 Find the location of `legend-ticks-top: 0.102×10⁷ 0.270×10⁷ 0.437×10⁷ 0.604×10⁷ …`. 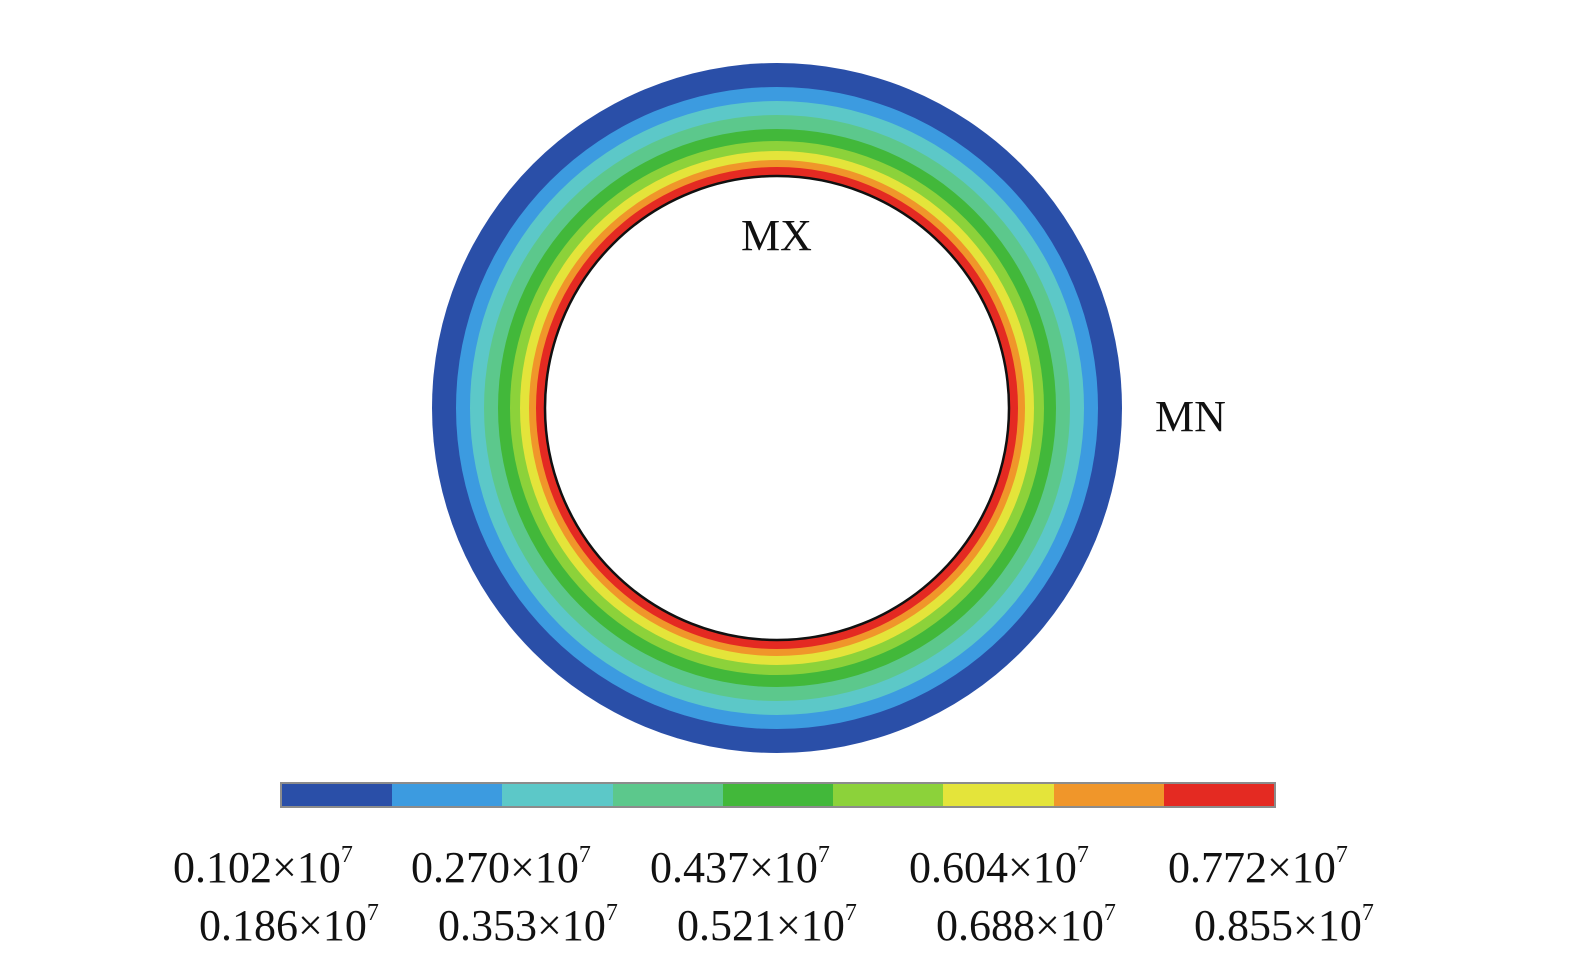

legend-ticks-top: 0.102×10⁷ 0.270×10⁷ 0.437×10⁷ 0.604×10⁷ … is located at coordinates (787, 869).